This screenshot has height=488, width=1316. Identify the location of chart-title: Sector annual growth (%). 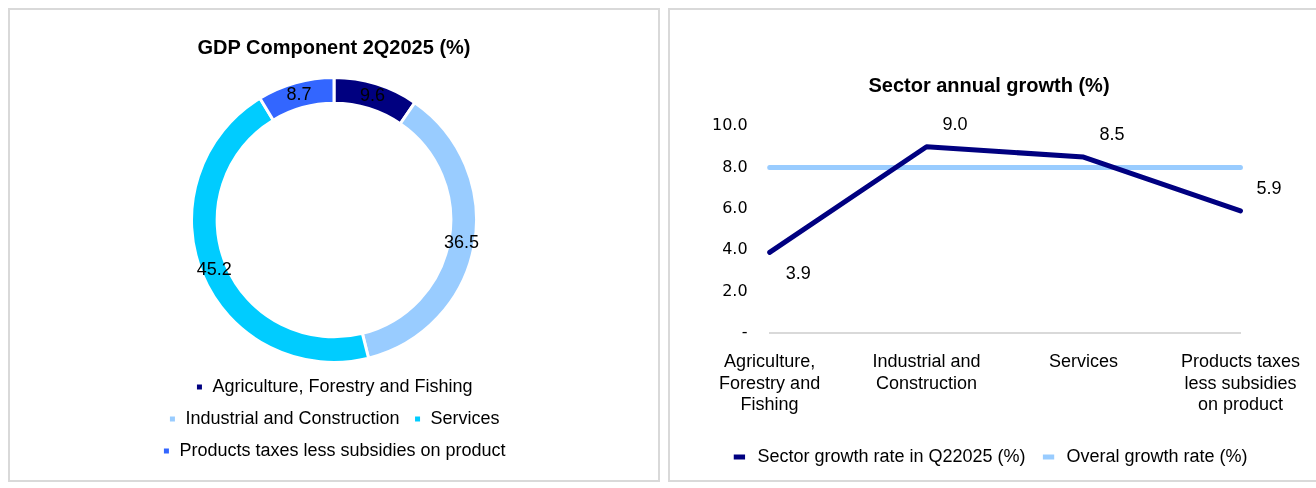
(989, 84).